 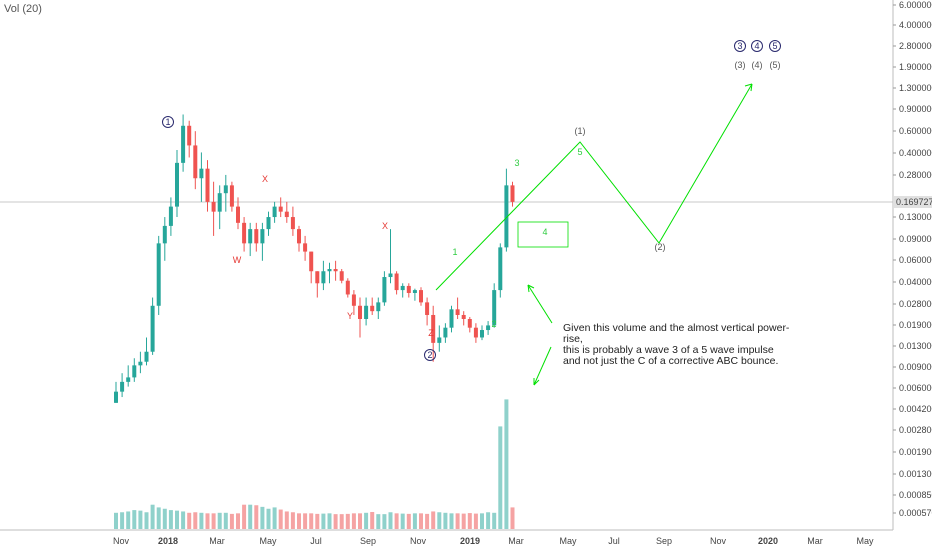 I want to click on price-tick-label: 0.0400000, so click(x=915, y=282).